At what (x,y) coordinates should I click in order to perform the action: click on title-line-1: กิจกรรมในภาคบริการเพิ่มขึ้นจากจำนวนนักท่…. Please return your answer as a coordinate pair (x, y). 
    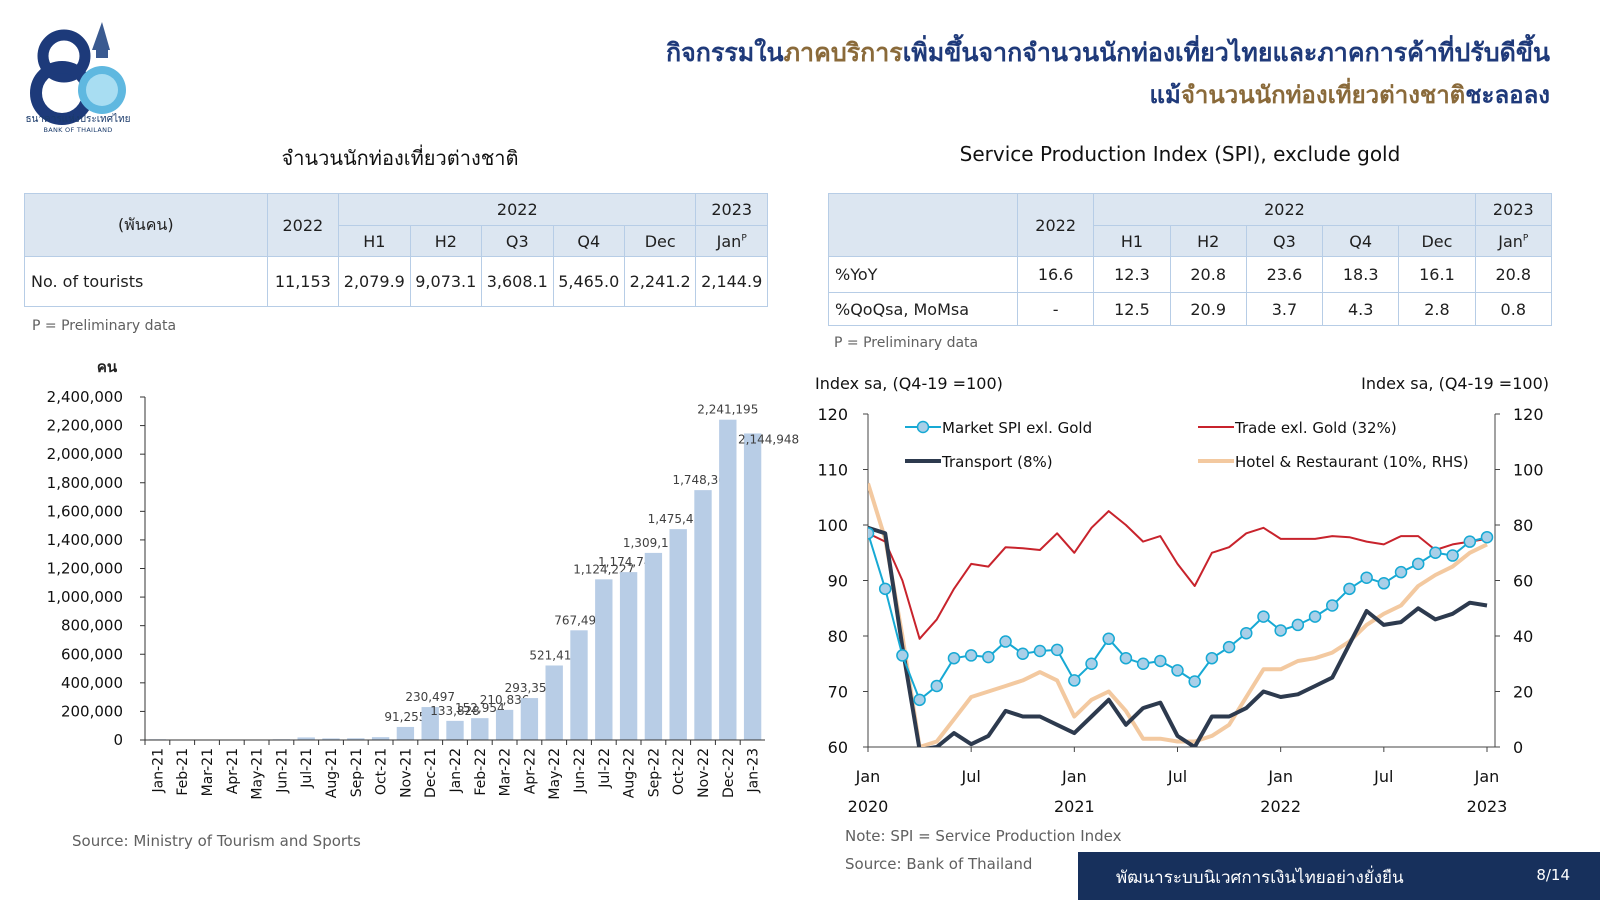
    Looking at the image, I should click on (1108, 53).